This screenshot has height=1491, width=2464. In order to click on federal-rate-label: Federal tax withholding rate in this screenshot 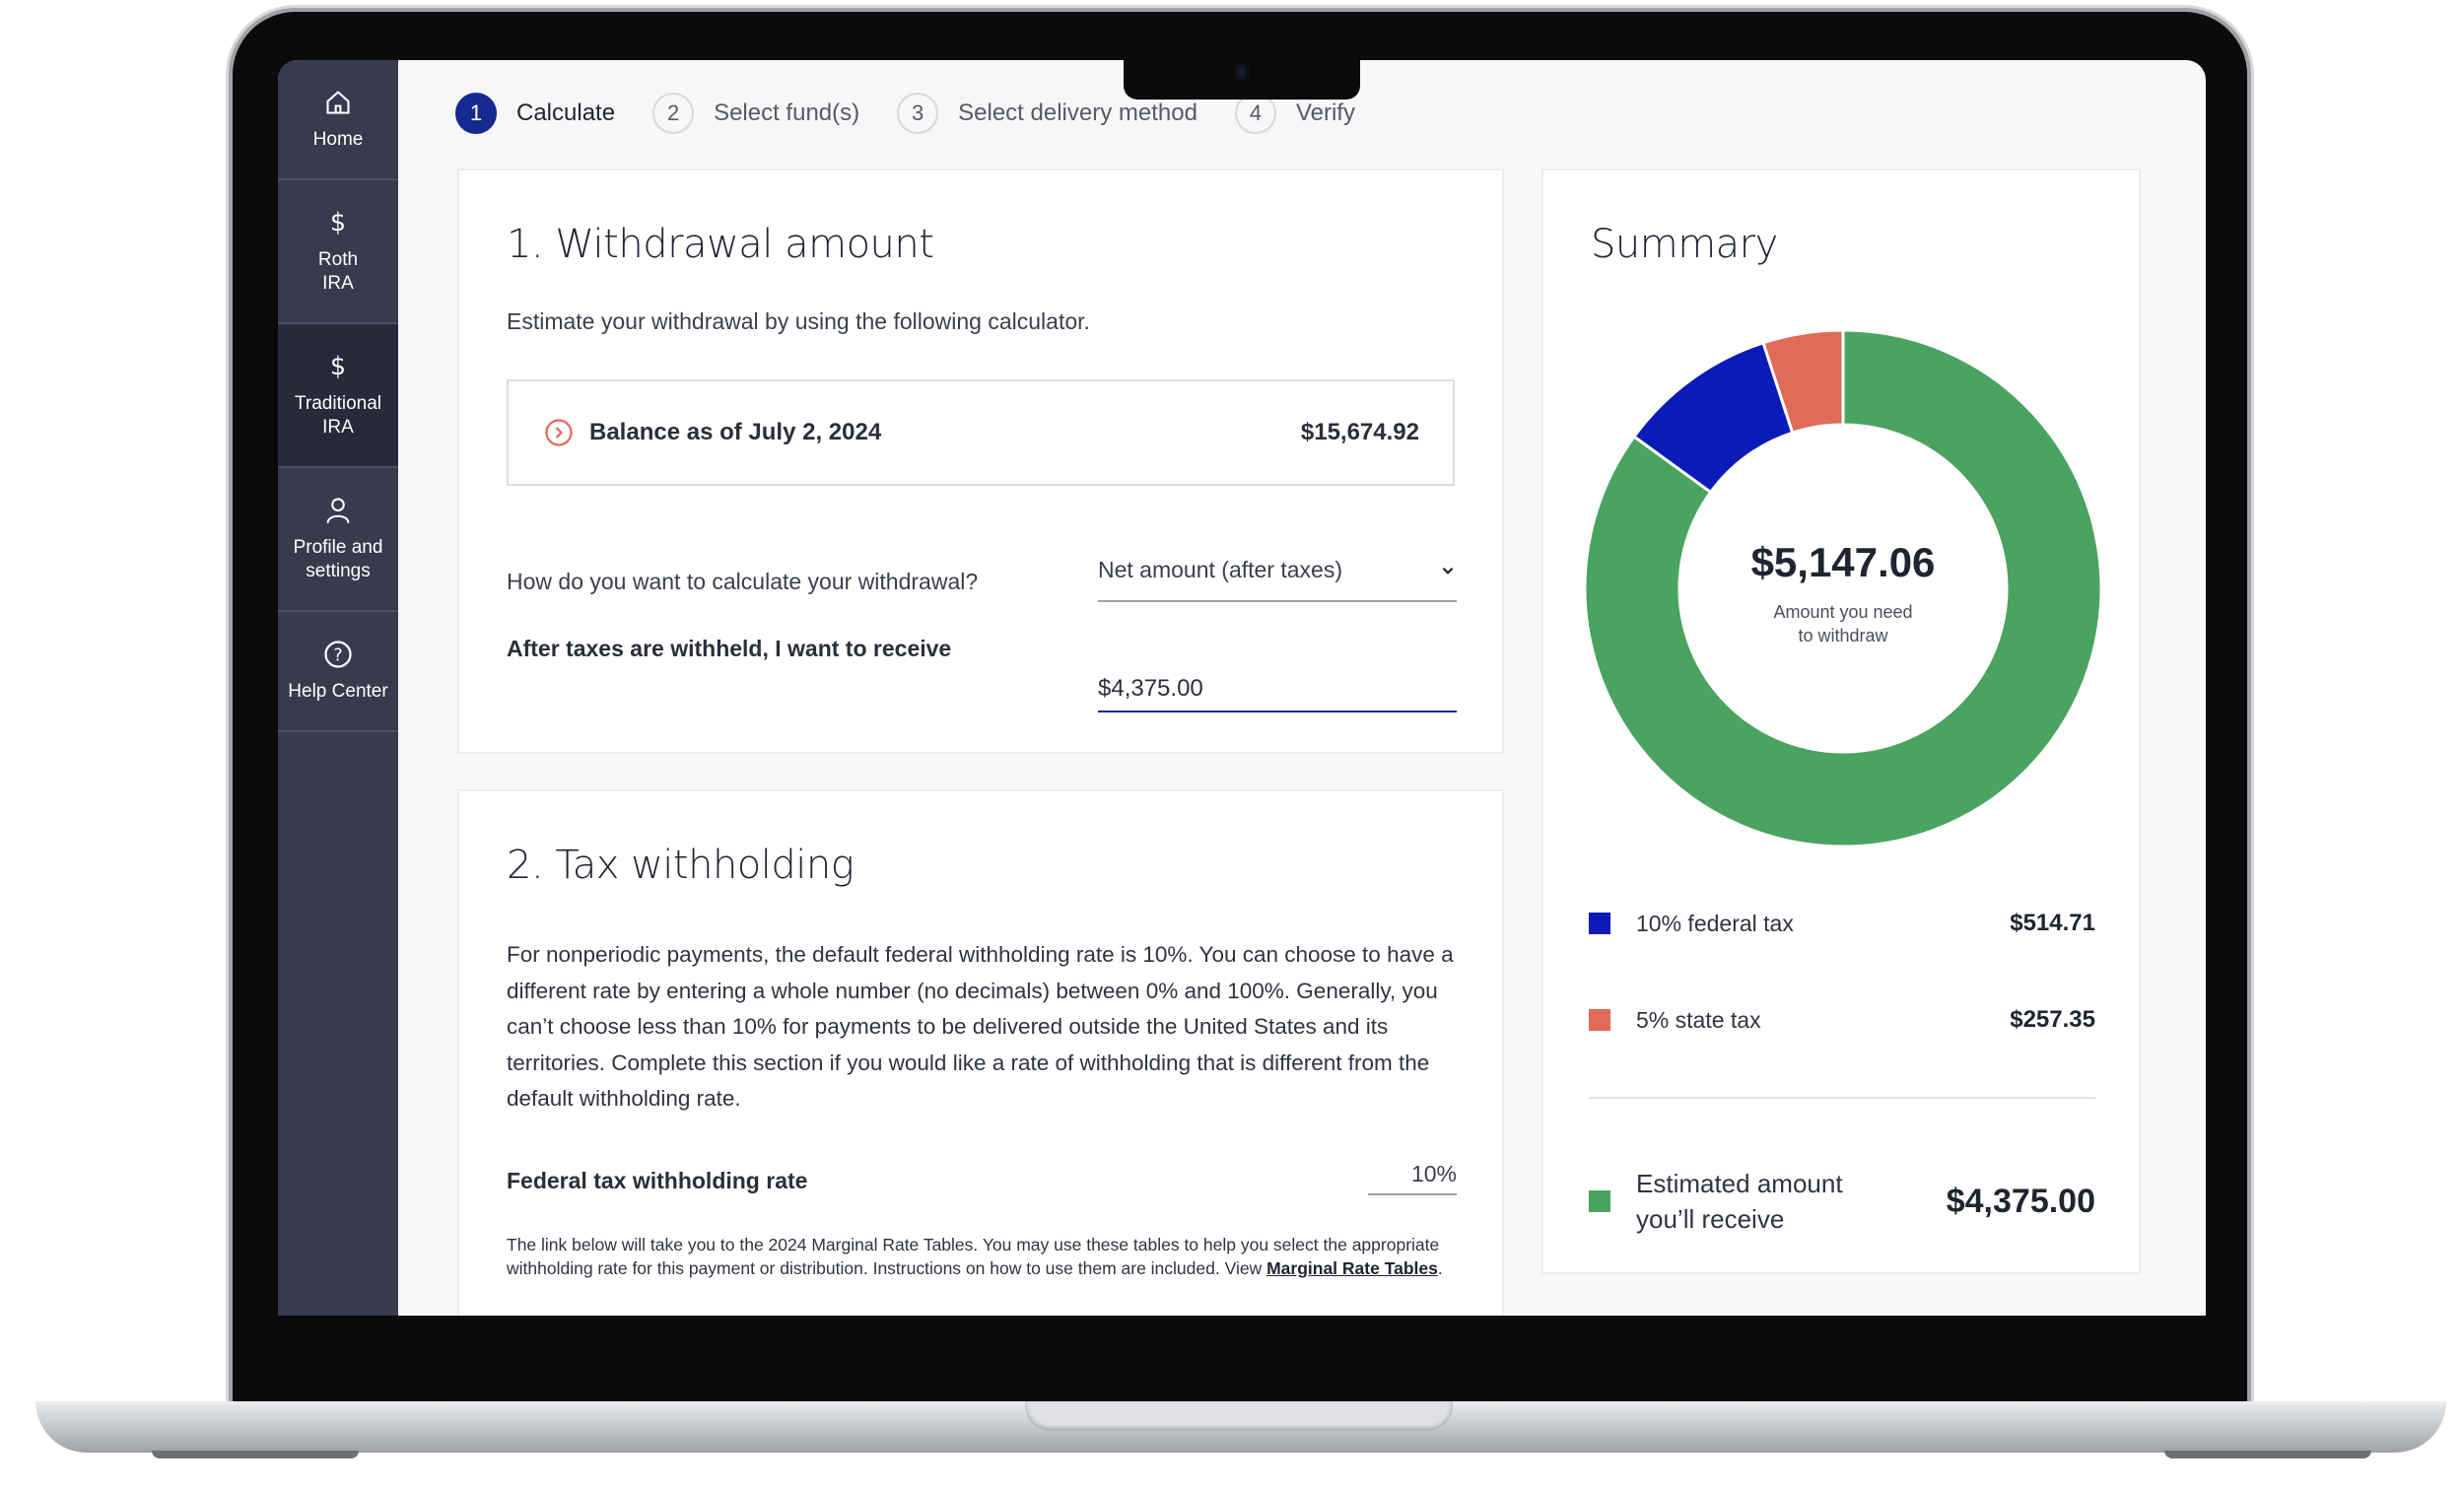, I will do `click(657, 1180)`.